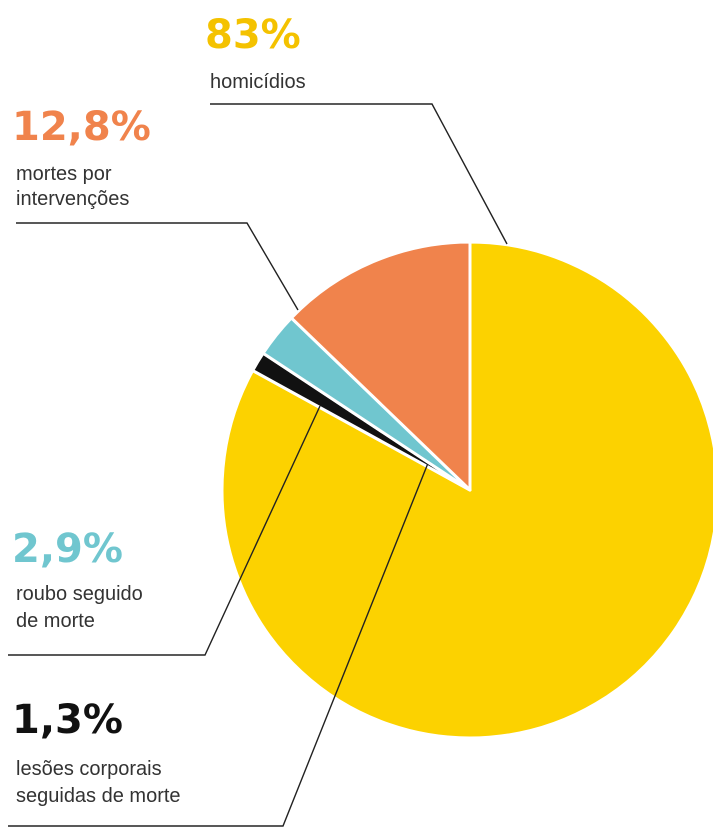 The width and height of the screenshot is (713, 829). Describe the element at coordinates (258, 82) in the screenshot. I see `category-label-homicidios: homicídios` at that location.